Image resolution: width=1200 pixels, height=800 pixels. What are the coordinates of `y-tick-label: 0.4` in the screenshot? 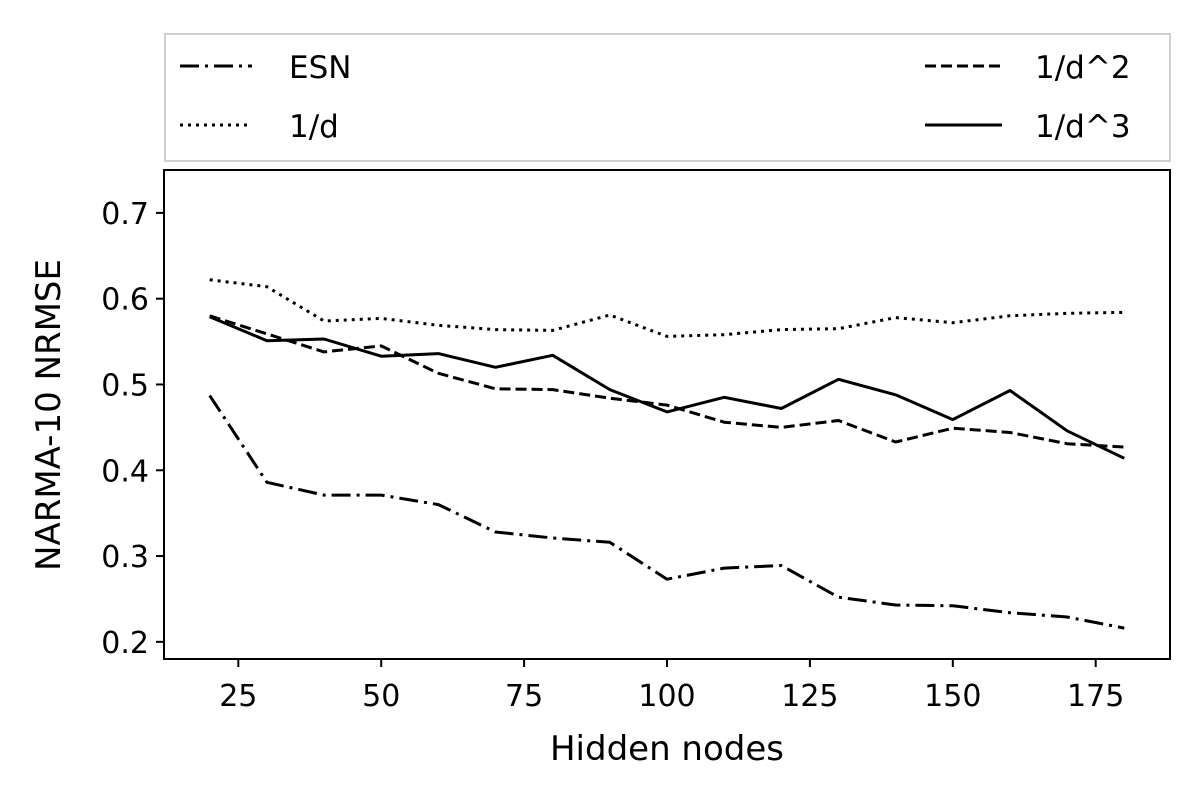 It's located at (125, 471).